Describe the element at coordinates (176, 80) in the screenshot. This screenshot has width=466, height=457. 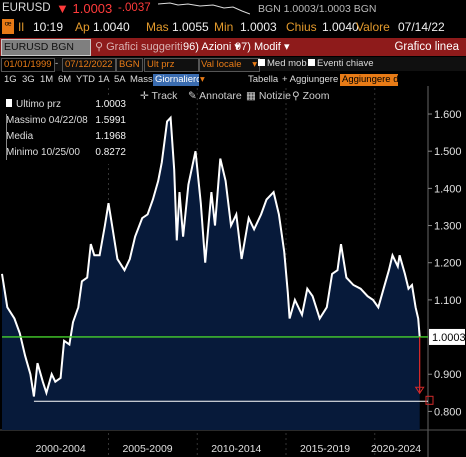
I see `frequency-select: Giornaliero` at that location.